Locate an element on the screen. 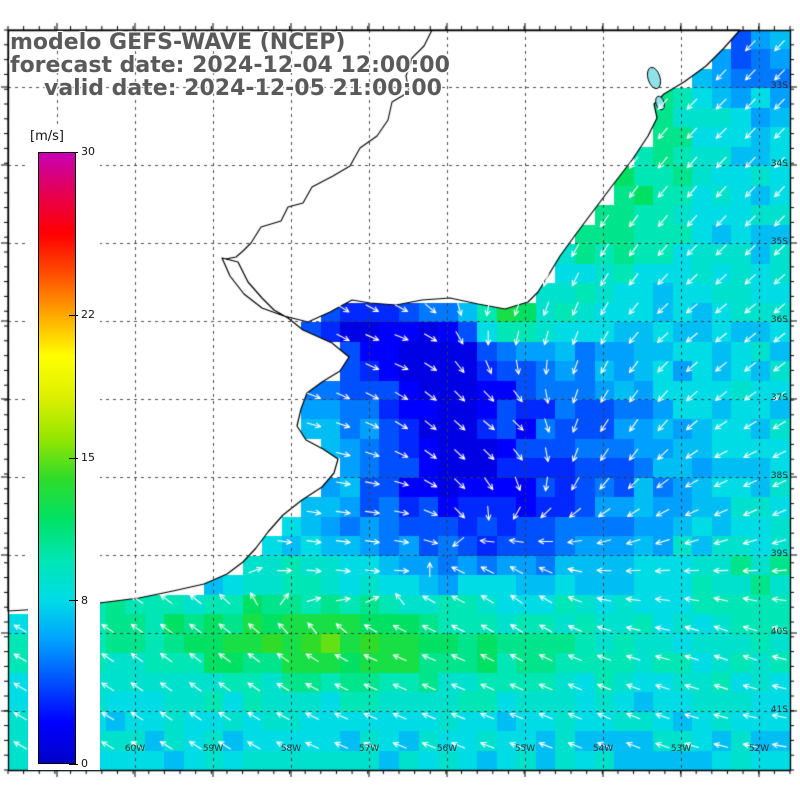 The height and width of the screenshot is (800, 800). colorbar-tick-label: 15 is located at coordinates (88, 457).